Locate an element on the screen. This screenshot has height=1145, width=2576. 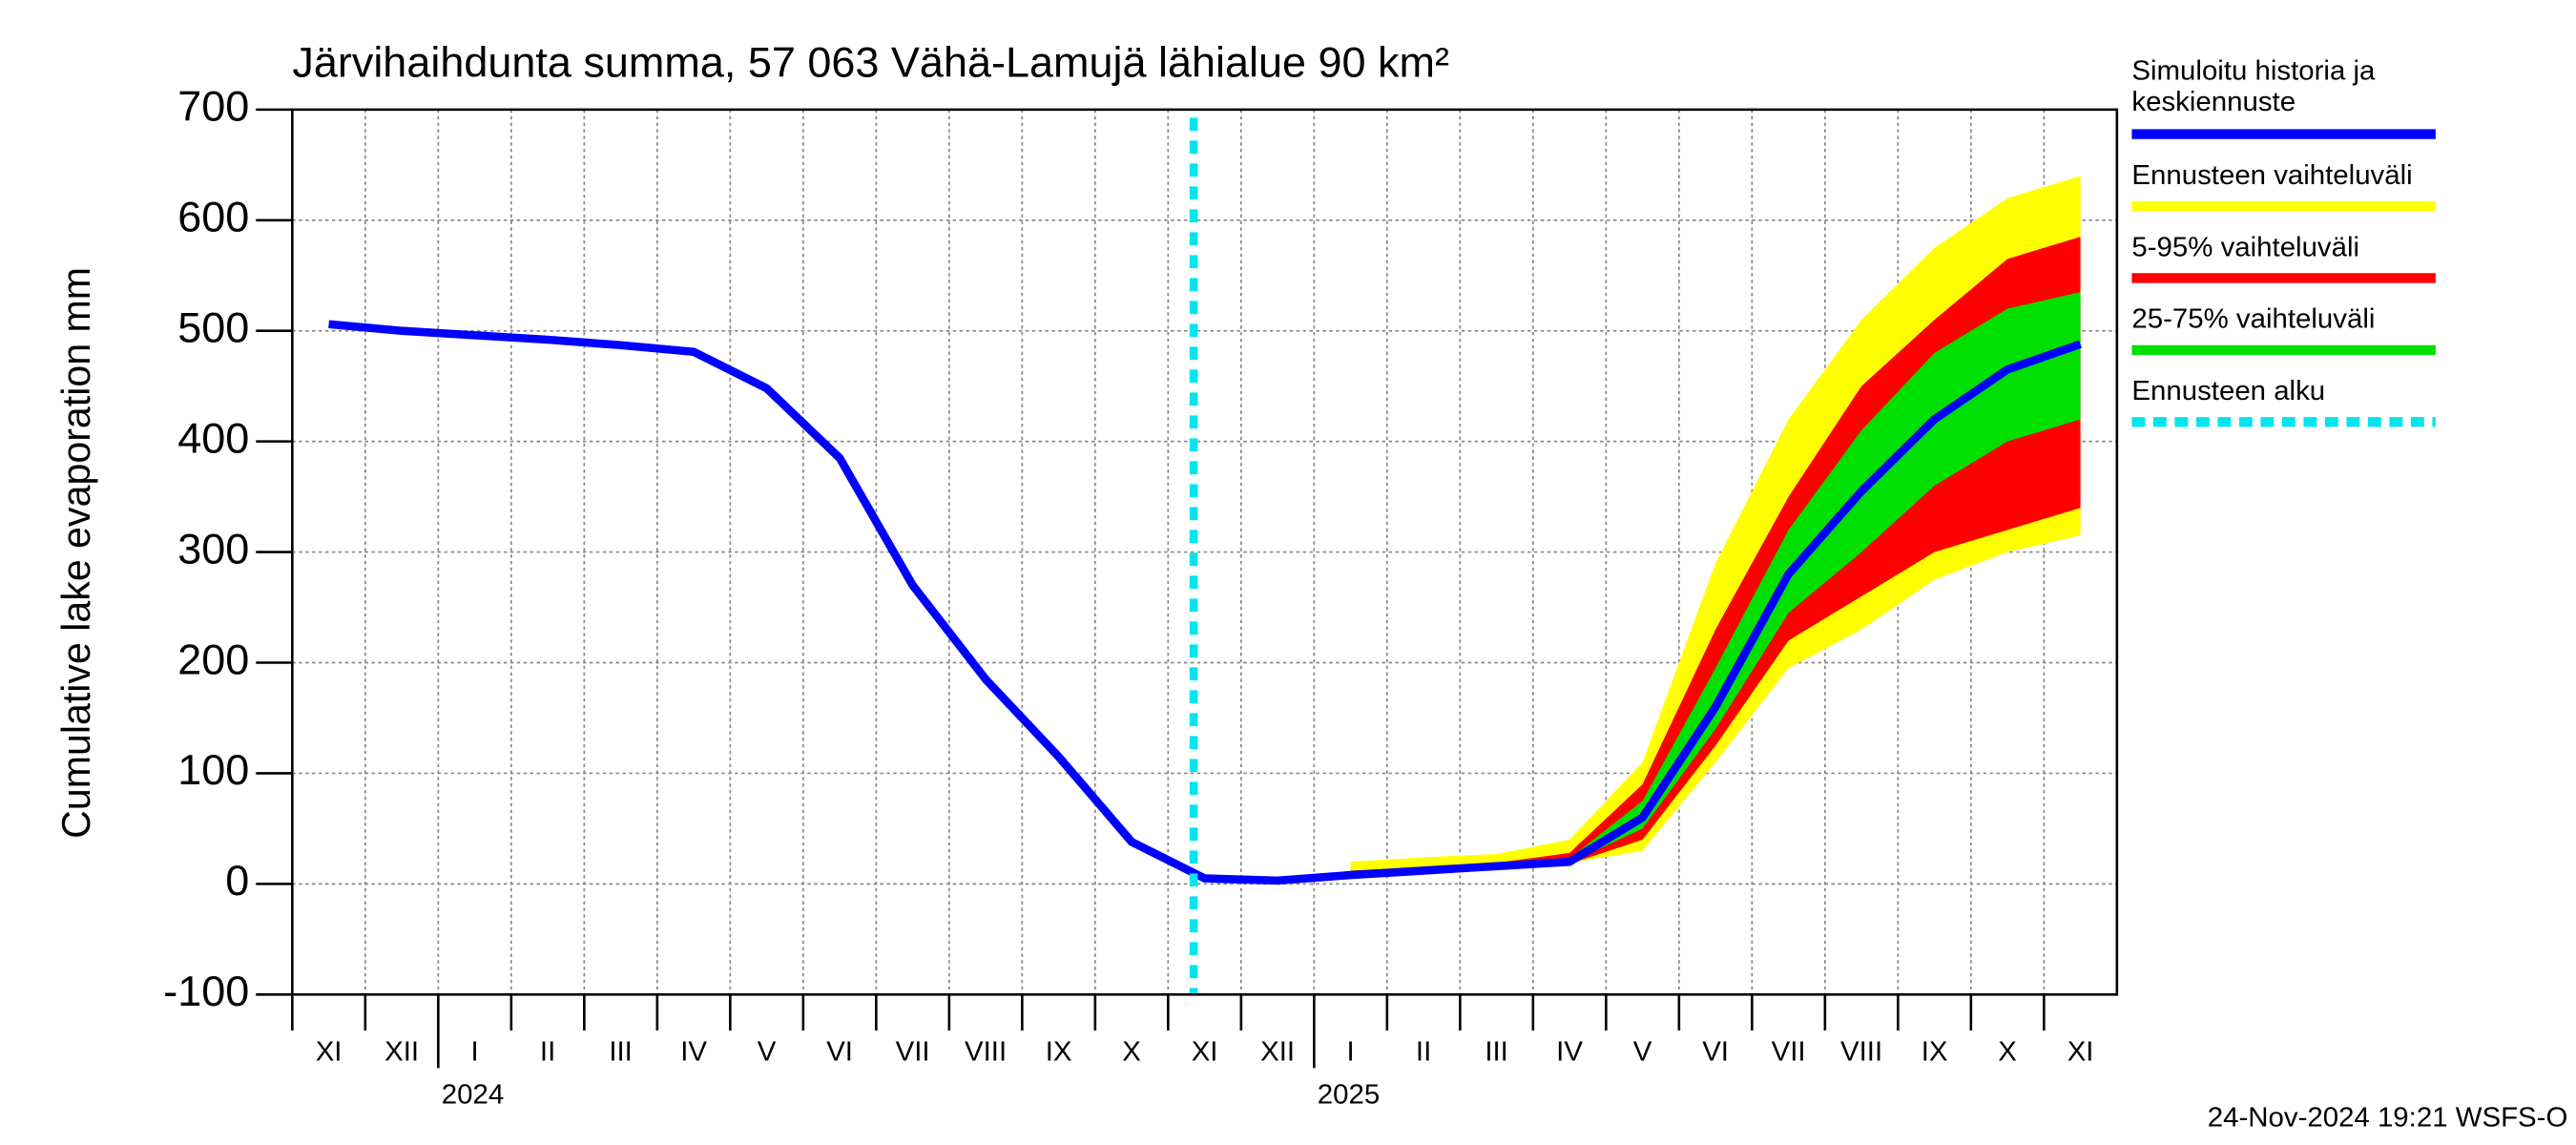
y-tick-label: 200 is located at coordinates (213, 659).